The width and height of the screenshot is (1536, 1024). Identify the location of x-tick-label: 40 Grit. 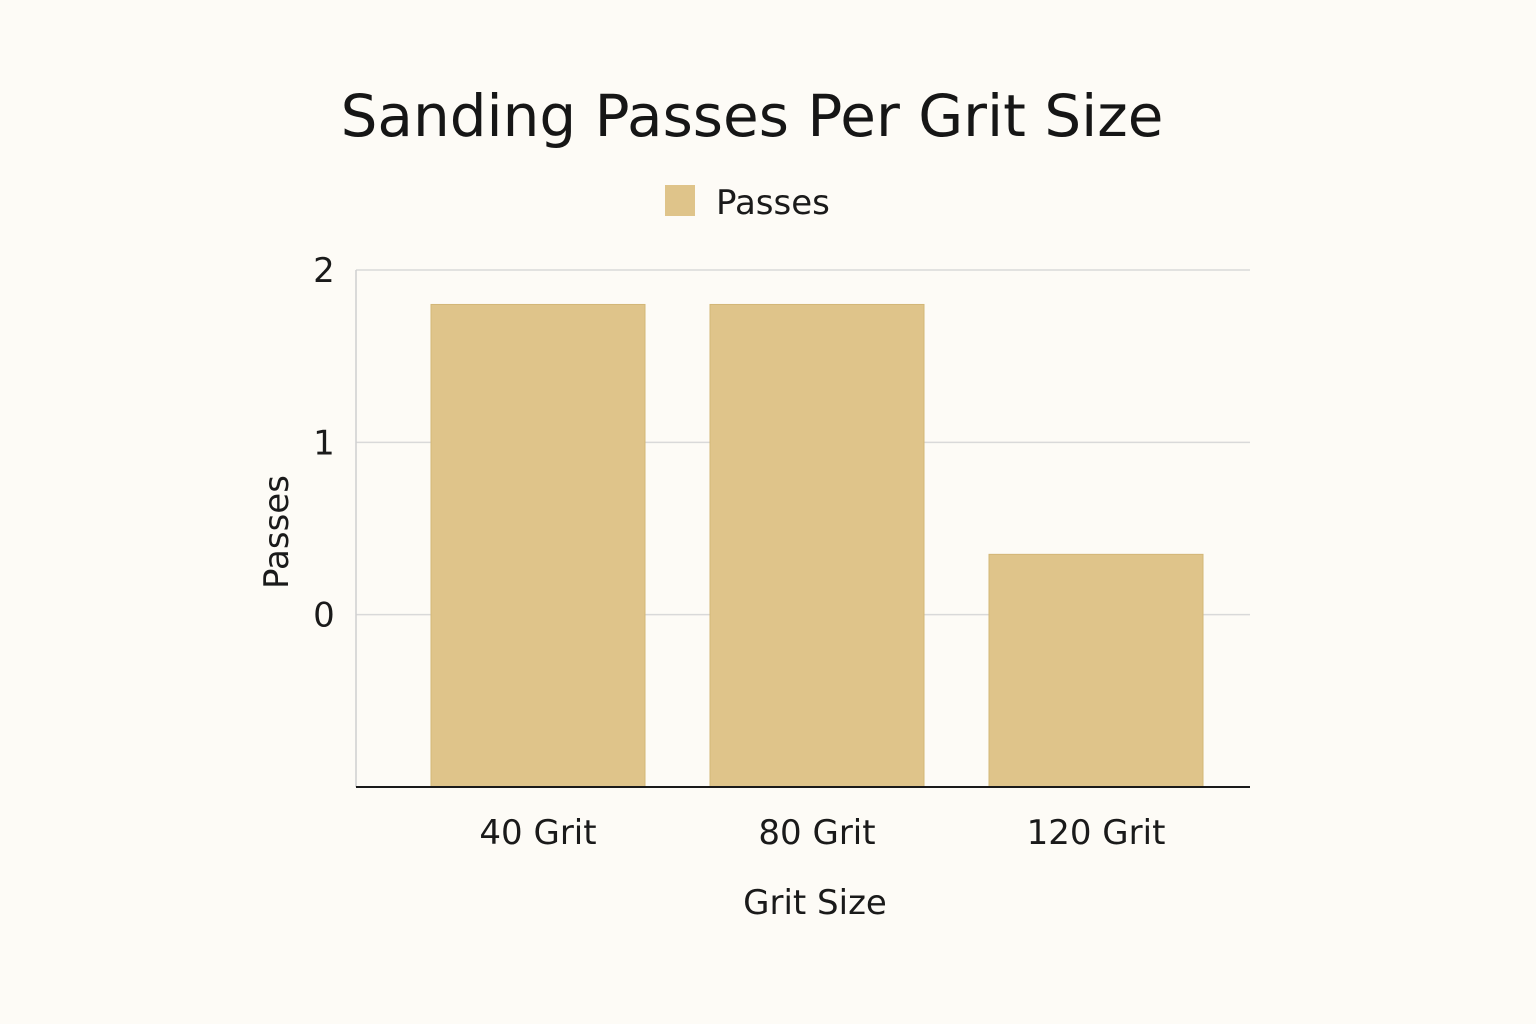
(537, 833).